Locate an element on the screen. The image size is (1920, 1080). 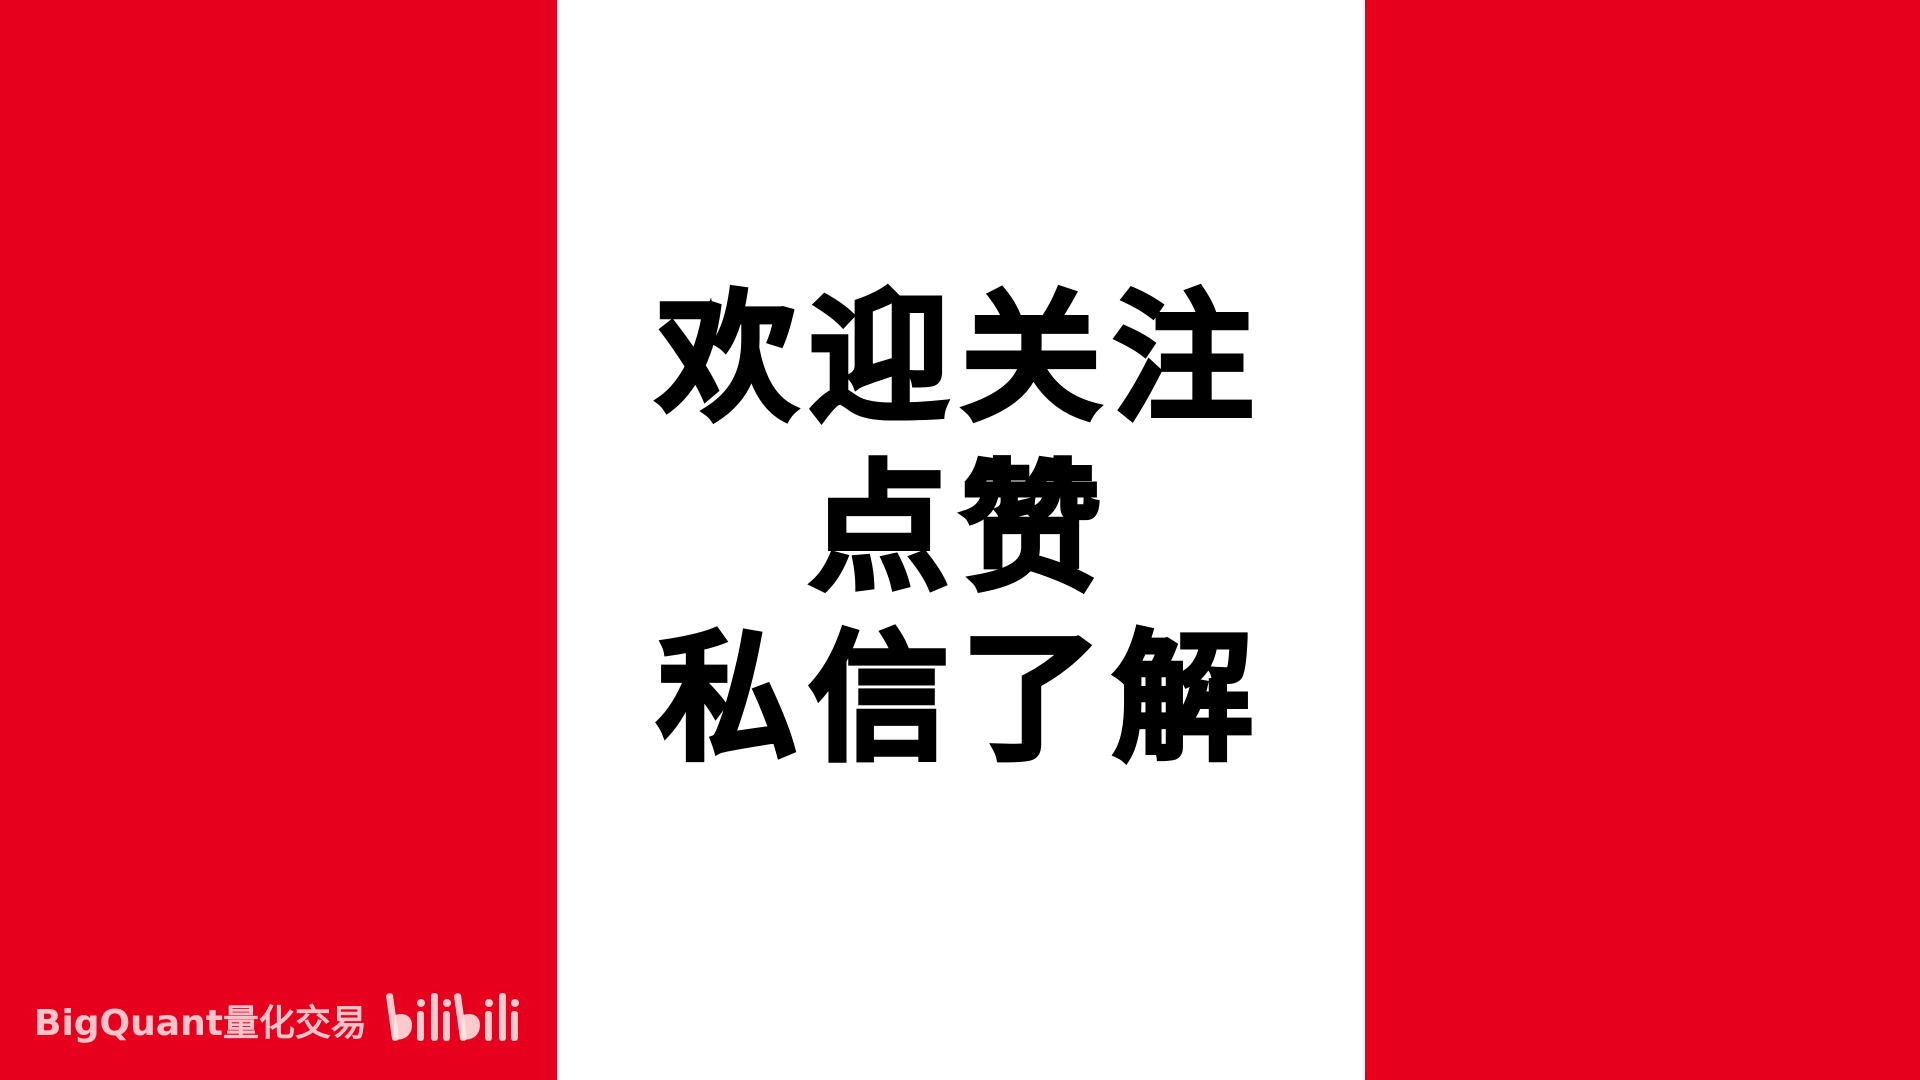
call-to-action-message: 欢迎关注 点赞 私信了解 is located at coordinates (960, 529).